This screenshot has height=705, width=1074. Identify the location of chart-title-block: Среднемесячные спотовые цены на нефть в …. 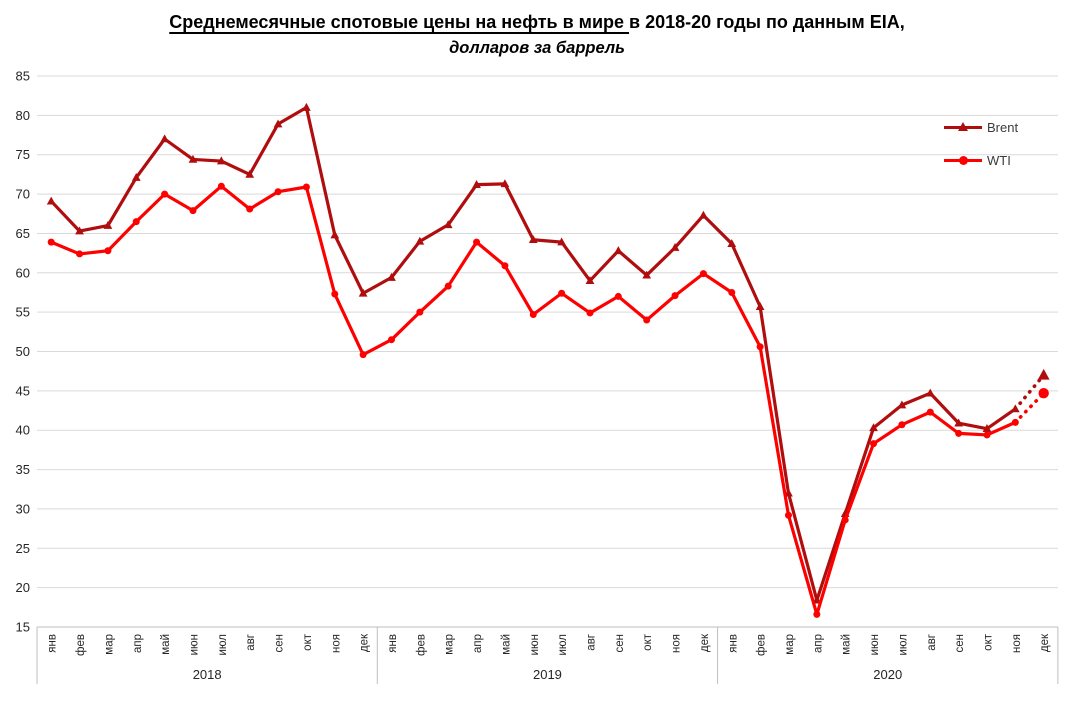
(537, 35).